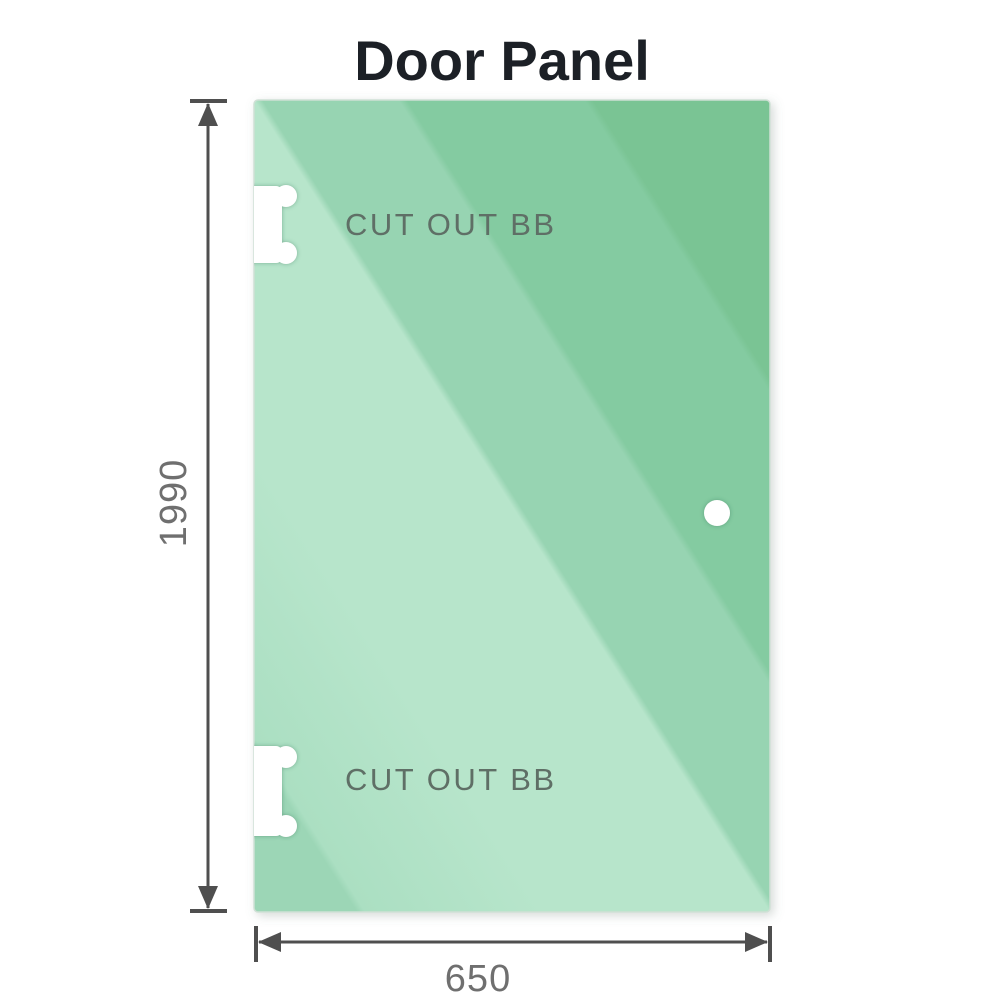 The height and width of the screenshot is (1000, 1000). What do you see at coordinates (502, 60) in the screenshot?
I see `page-title: Door Panel` at bounding box center [502, 60].